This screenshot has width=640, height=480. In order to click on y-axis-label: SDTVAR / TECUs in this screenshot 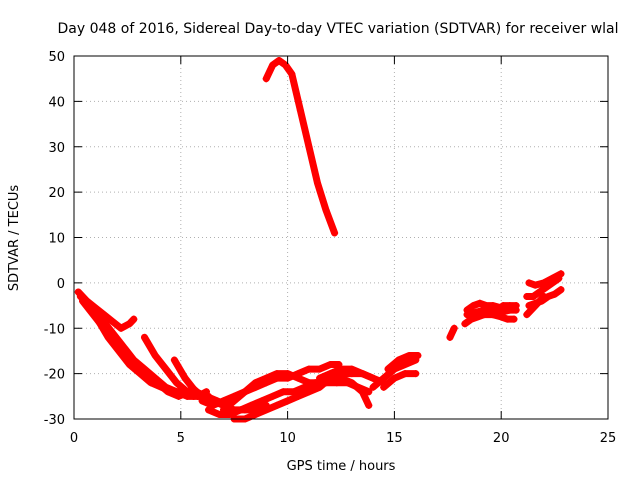, I will do `click(14, 238)`.